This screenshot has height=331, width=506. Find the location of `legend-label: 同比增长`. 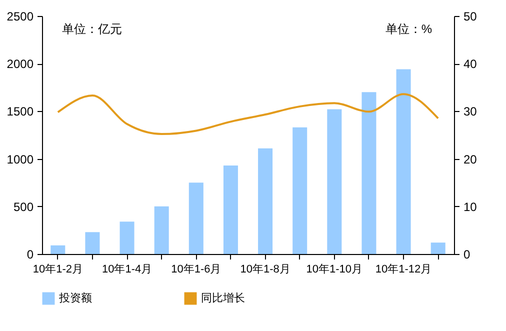

legend-label: 同比增长 is located at coordinates (223, 298).